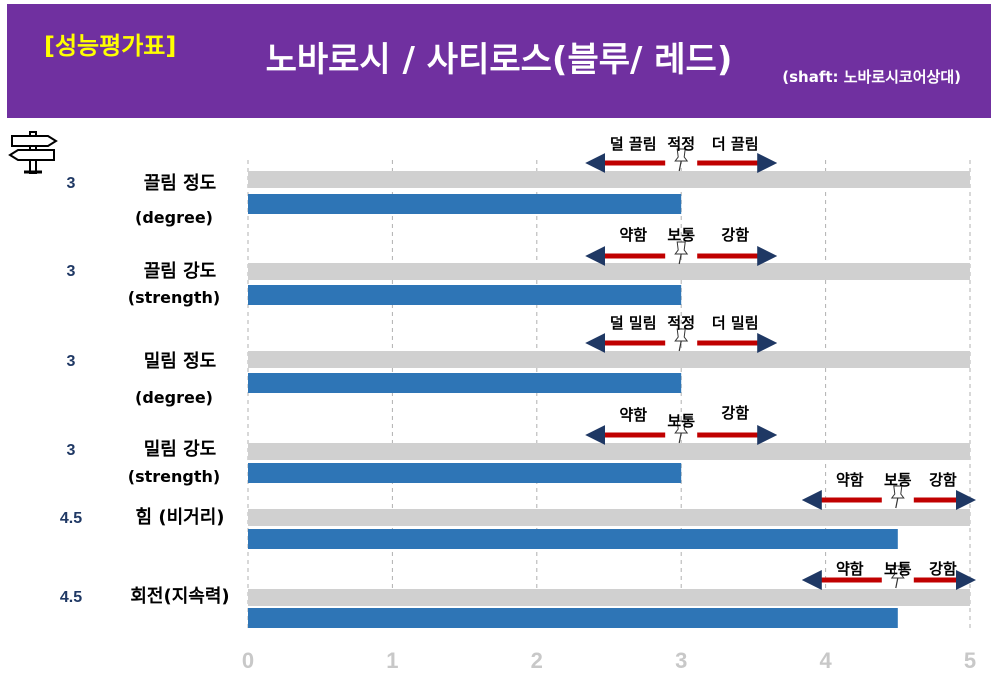 This screenshot has width=1000, height=692. I want to click on row-label: 끌림 강도, so click(180, 271).